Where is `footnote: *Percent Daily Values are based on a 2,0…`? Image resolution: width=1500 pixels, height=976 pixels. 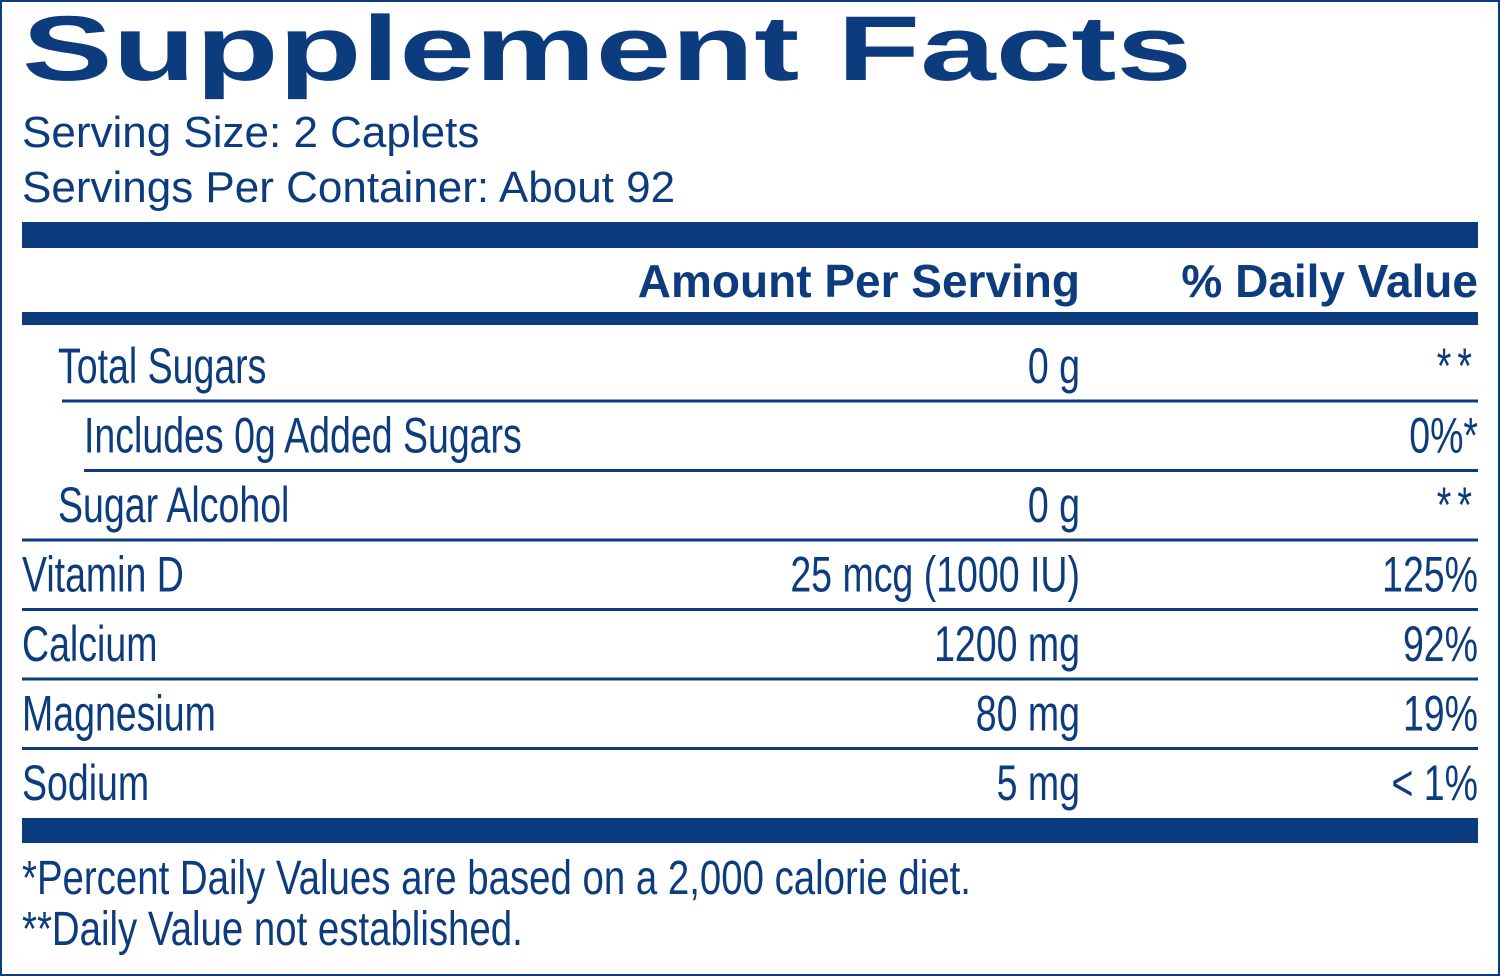 footnote: *Percent Daily Values are based on a 2,0… is located at coordinates (496, 878).